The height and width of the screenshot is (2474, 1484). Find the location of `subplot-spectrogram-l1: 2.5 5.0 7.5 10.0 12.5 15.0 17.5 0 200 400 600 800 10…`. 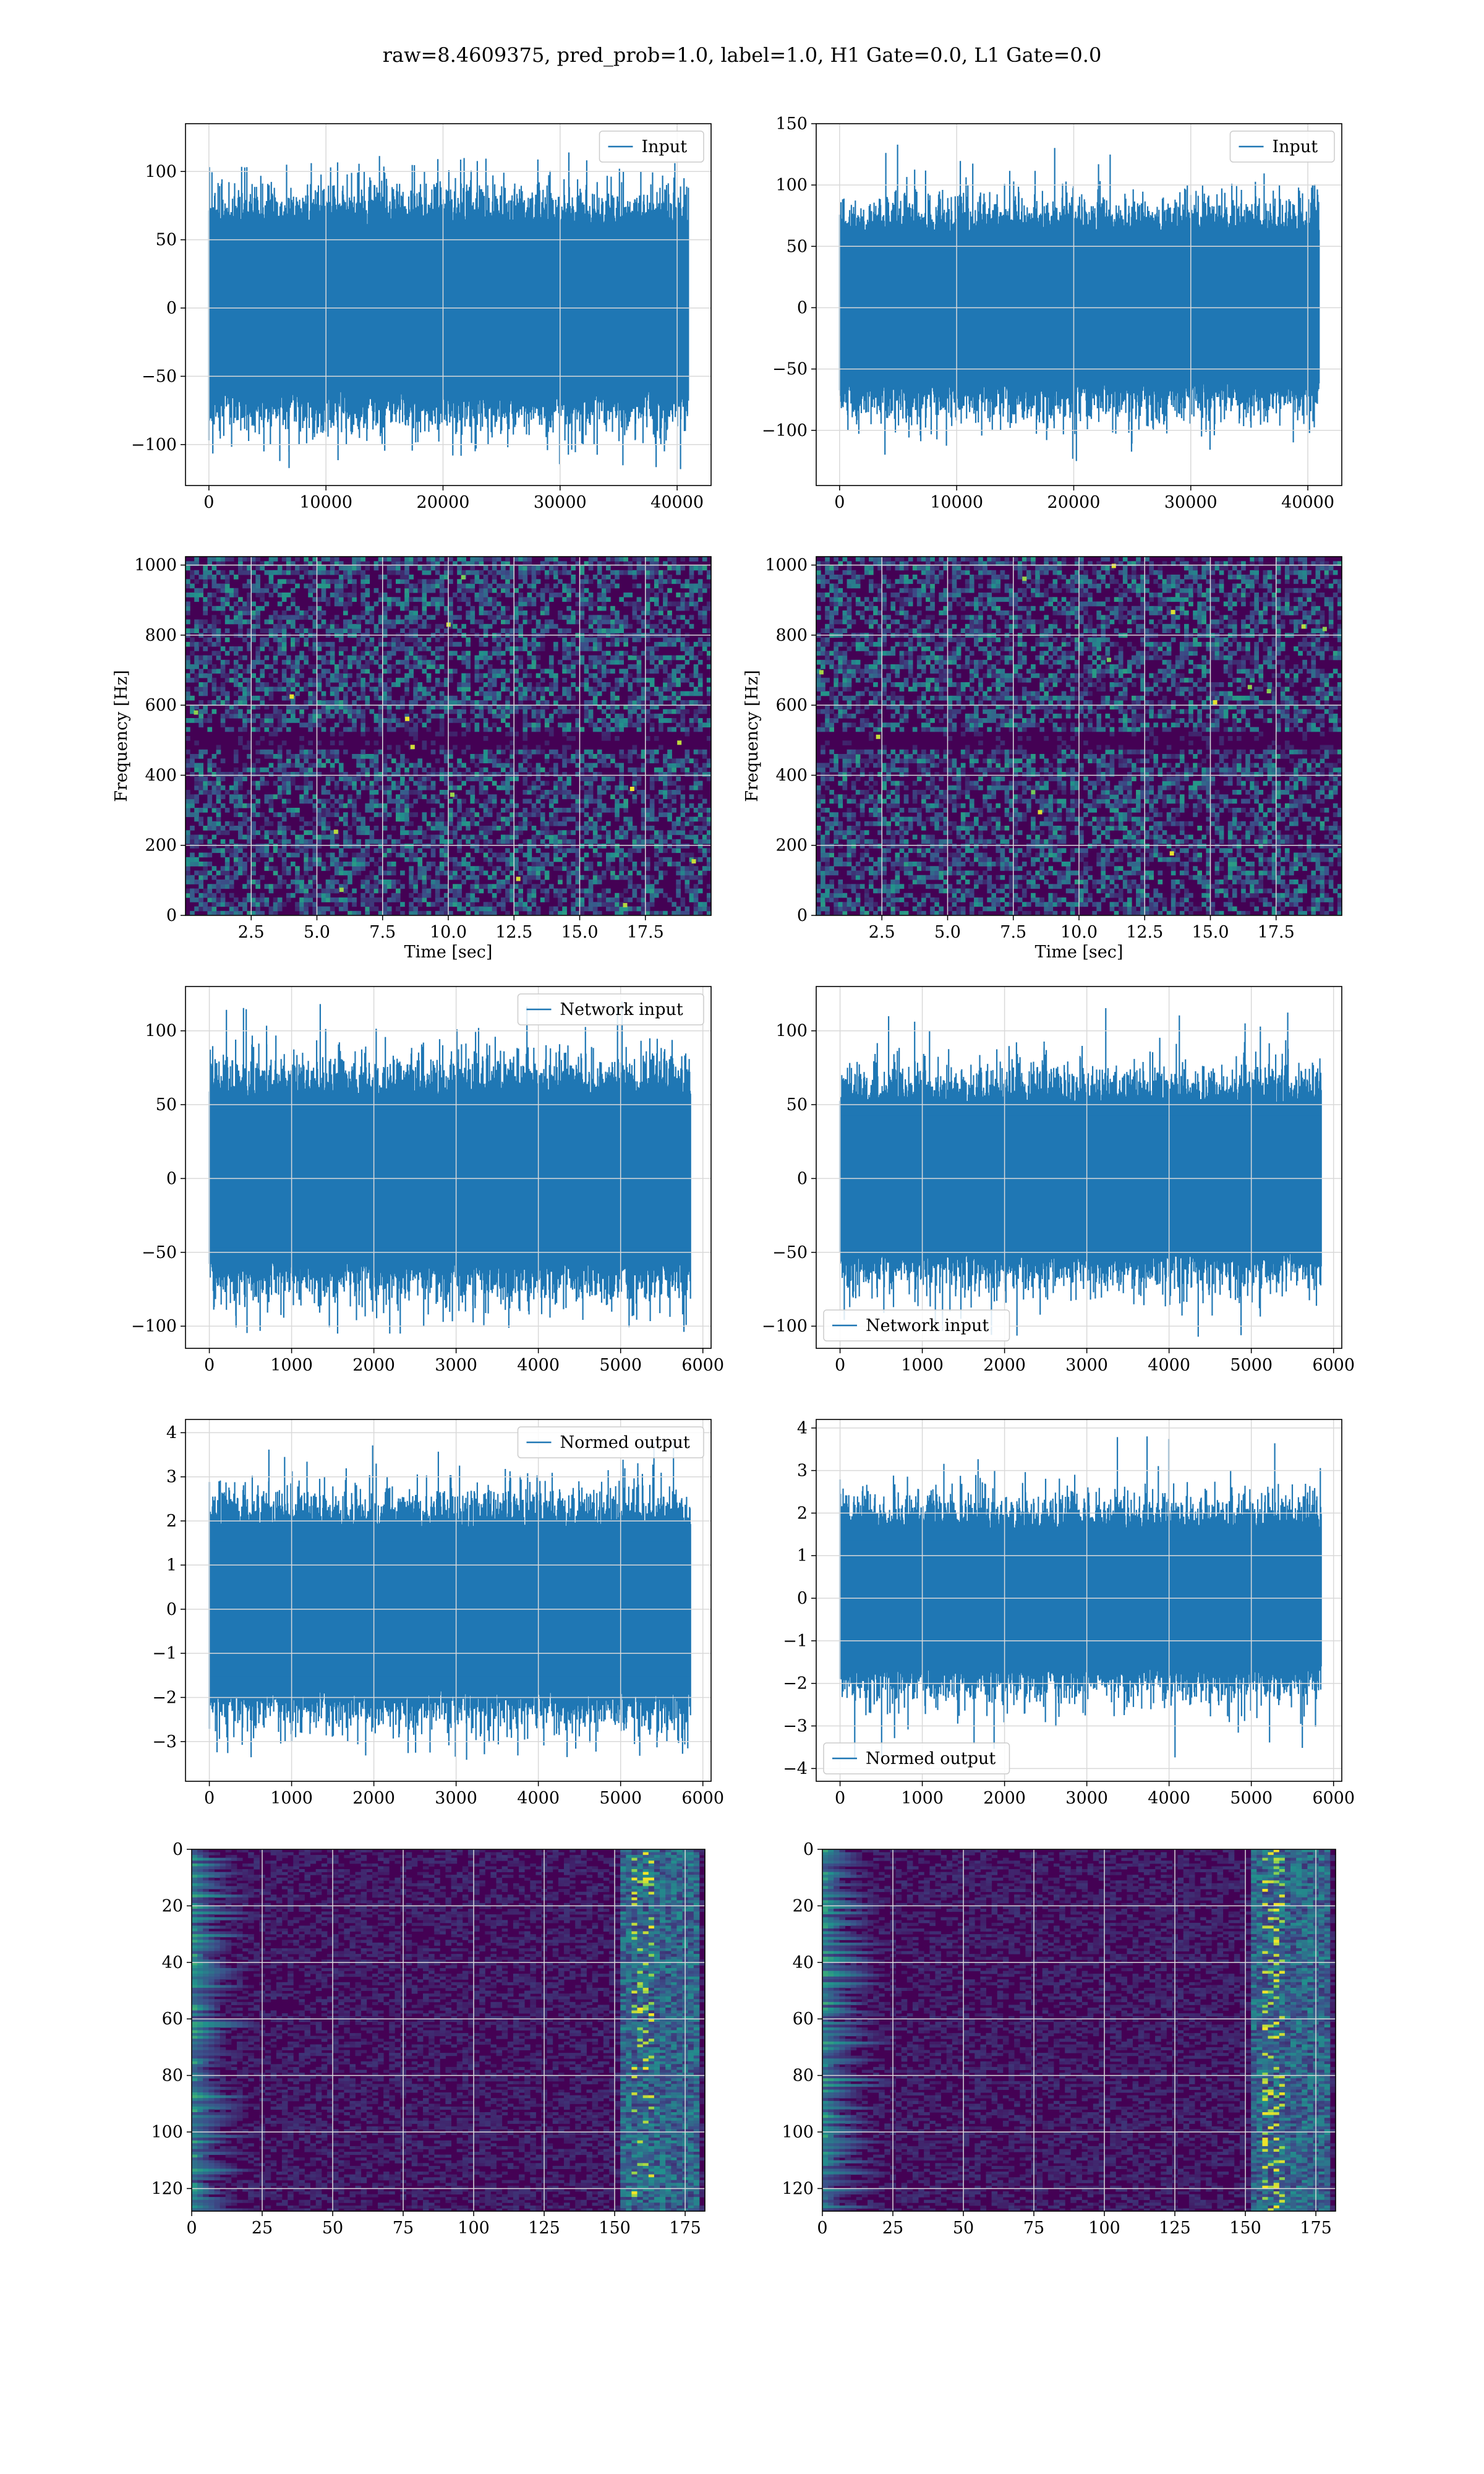

subplot-spectrogram-l1: 2.5 5.0 7.5 10.0 12.5 15.0 17.5 0 200 400 600 800 10… is located at coordinates (1042, 759).